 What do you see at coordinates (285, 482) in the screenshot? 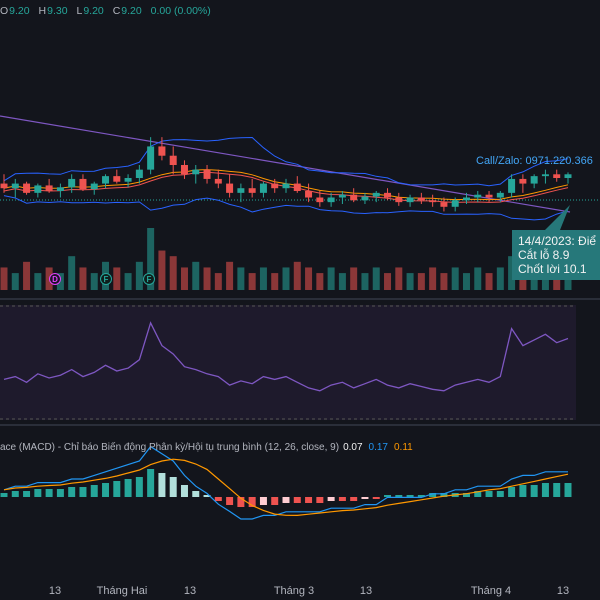
I see `macd-line` at bounding box center [285, 482].